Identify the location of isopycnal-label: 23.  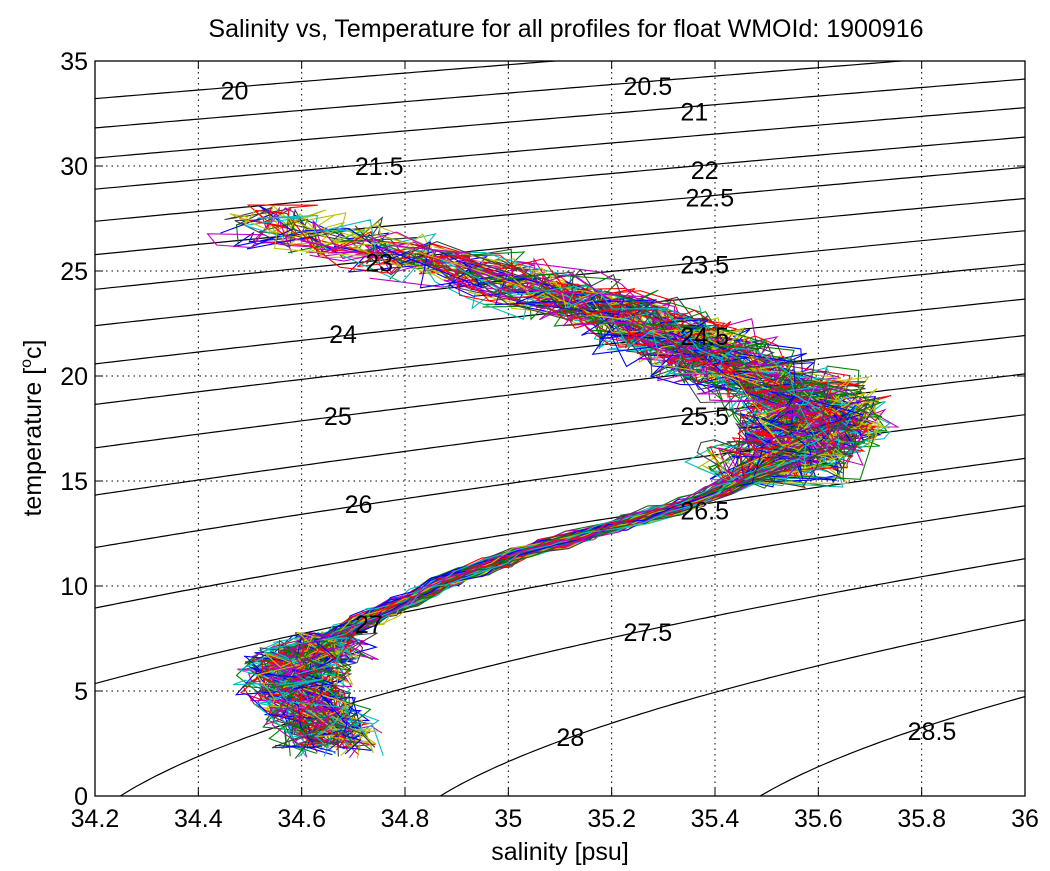
(379, 264).